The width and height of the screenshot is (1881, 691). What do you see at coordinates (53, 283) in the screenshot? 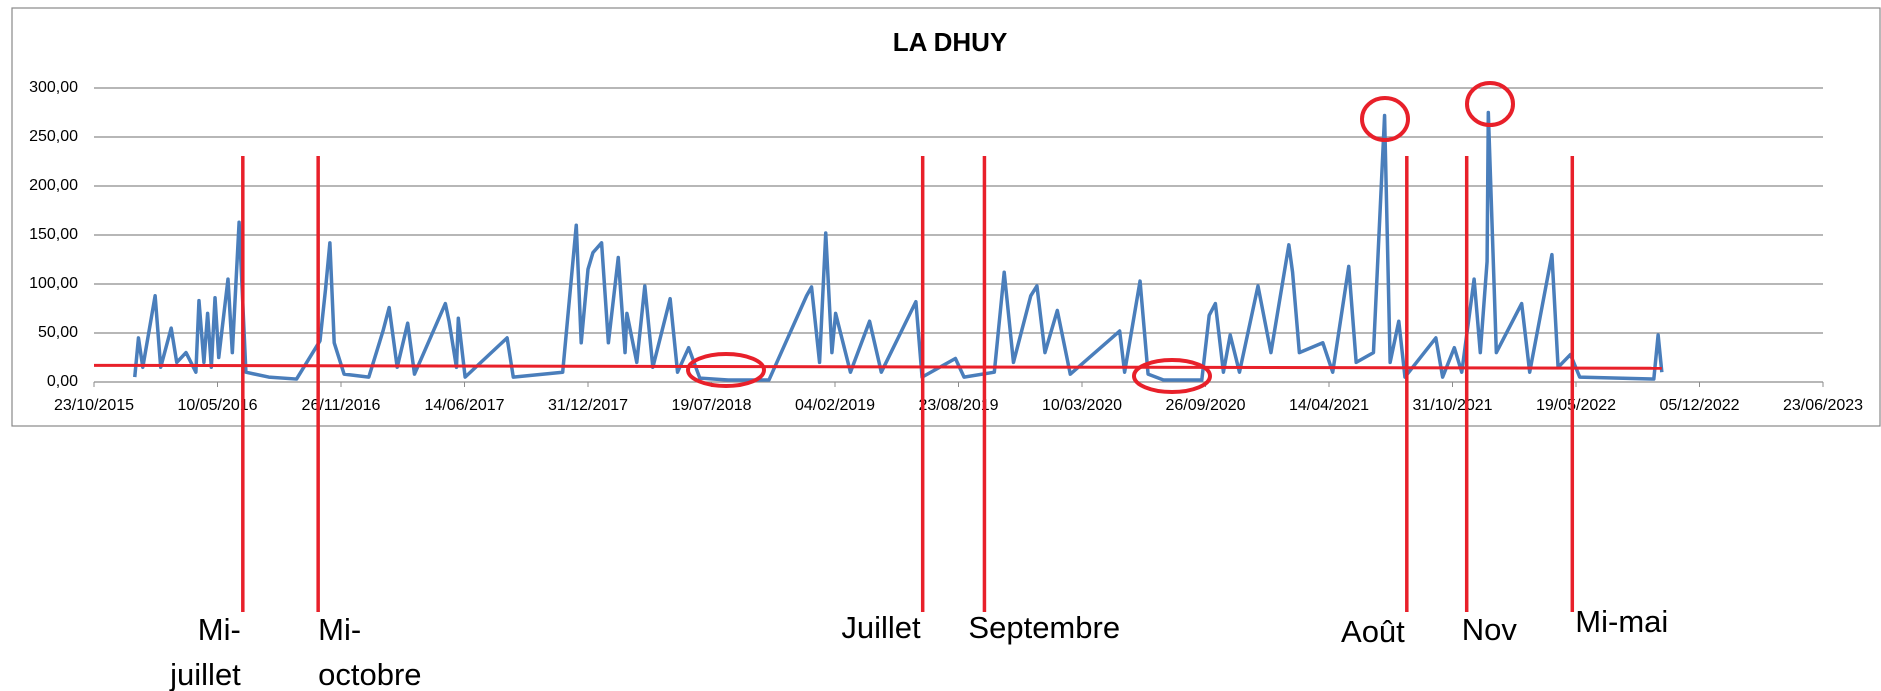
I see `y-tick-label: 100,00` at bounding box center [53, 283].